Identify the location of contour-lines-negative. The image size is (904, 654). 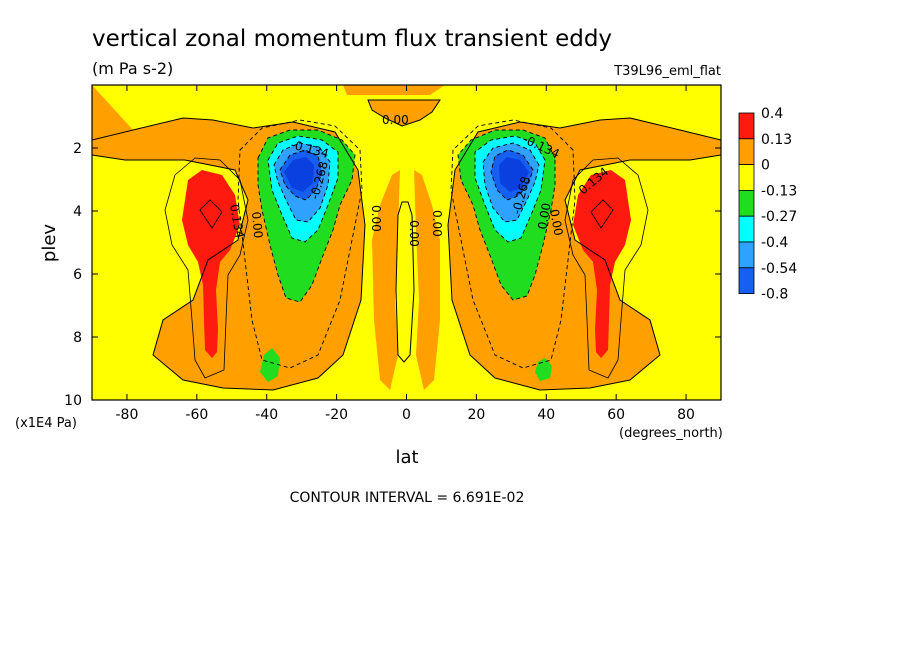
(406, 244).